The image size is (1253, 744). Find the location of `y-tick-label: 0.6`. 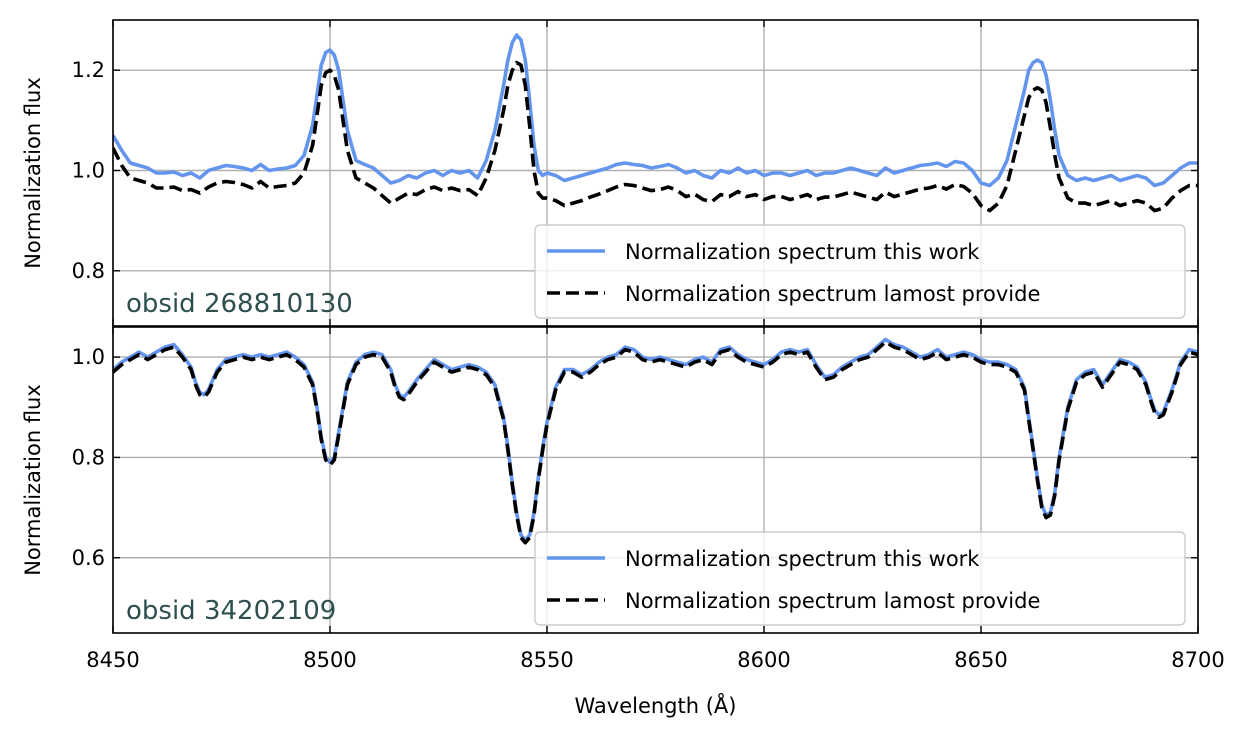

y-tick-label: 0.6 is located at coordinates (88, 558).